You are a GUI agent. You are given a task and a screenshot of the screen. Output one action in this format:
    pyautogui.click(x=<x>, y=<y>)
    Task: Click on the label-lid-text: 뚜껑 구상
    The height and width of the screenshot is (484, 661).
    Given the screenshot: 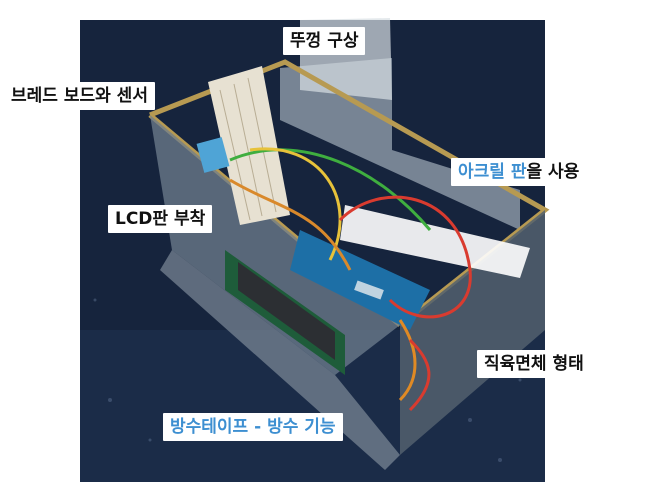 What is the action you would take?
    pyautogui.click(x=324, y=41)
    